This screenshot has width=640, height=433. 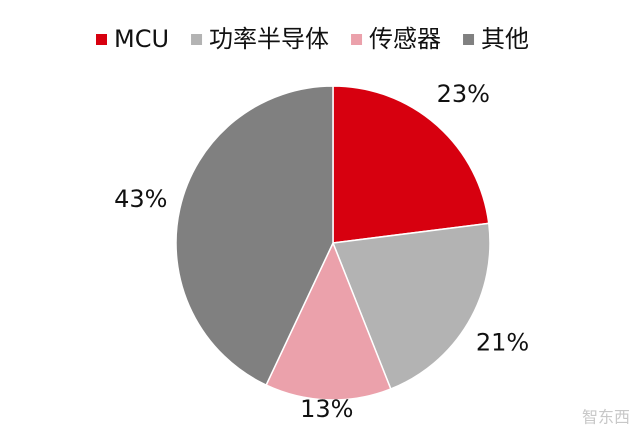 What do you see at coordinates (463, 94) in the screenshot?
I see `value-label: 23%` at bounding box center [463, 94].